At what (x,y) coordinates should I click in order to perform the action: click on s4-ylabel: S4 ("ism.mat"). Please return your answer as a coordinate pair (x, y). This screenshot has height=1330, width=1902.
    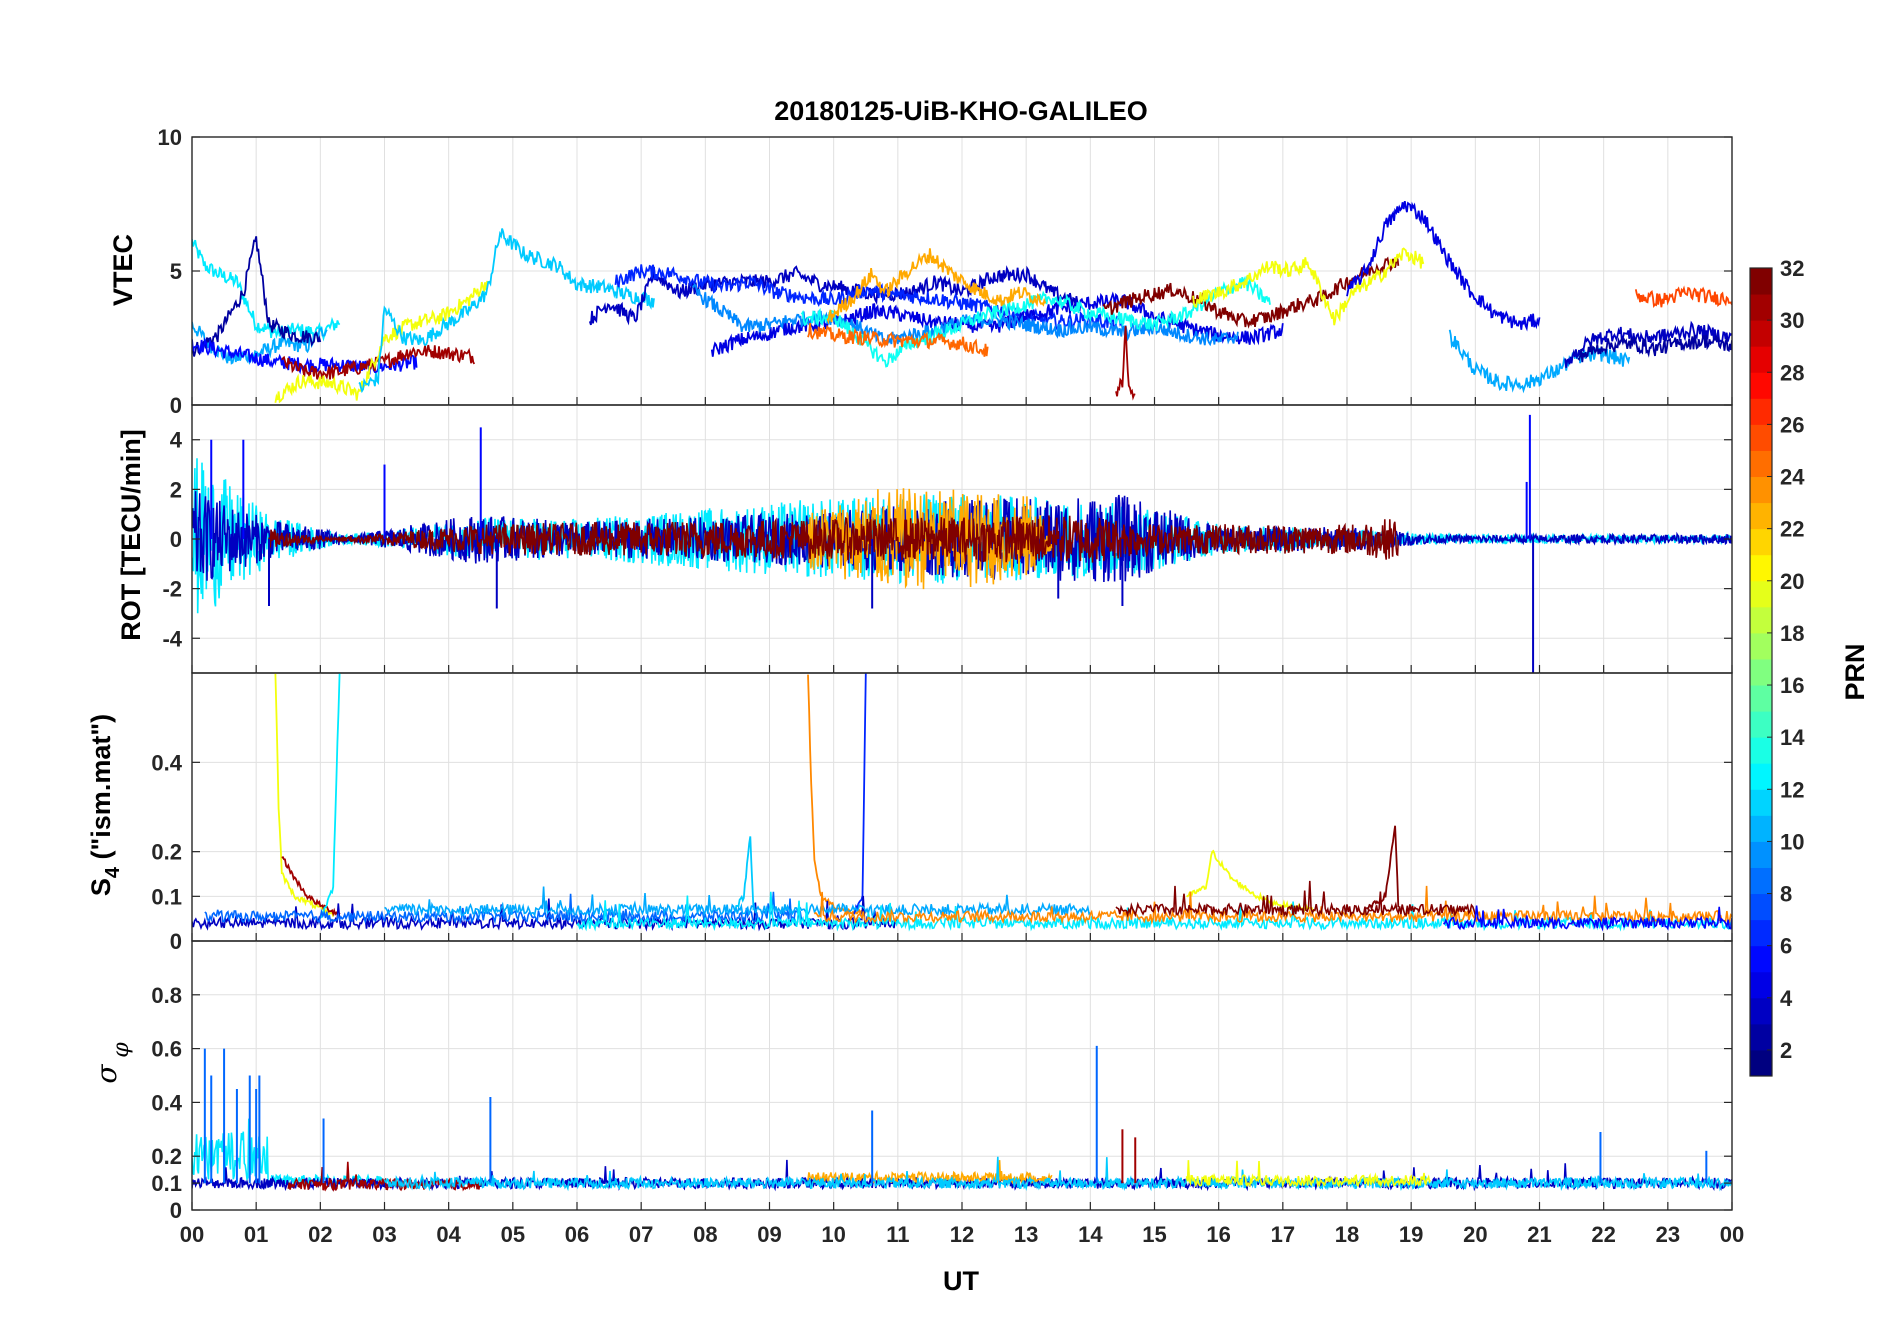
    Looking at the image, I should click on (105, 805).